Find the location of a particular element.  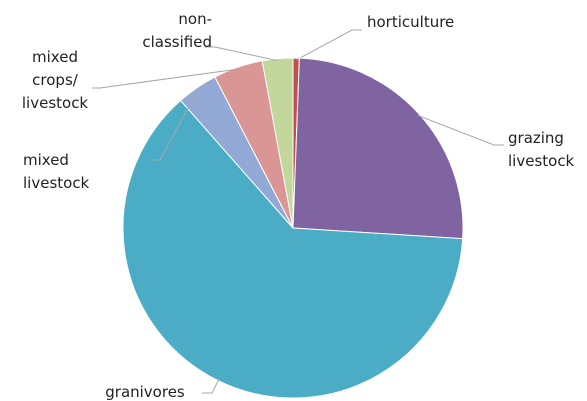

slice-label: horticulture is located at coordinates (410, 22).